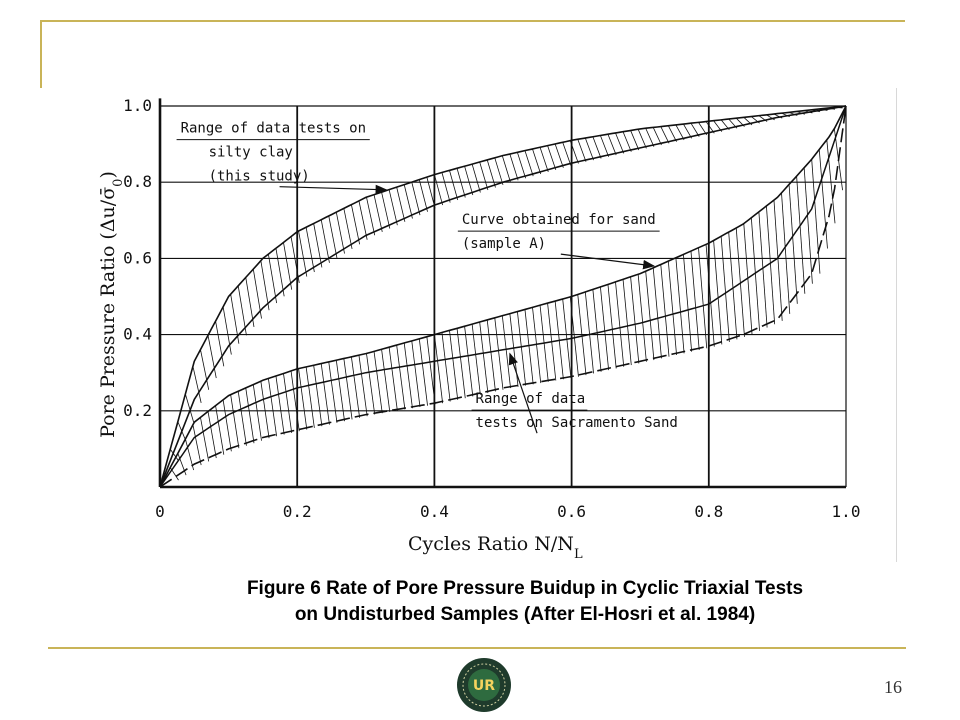 The image size is (960, 720). Describe the element at coordinates (531, 399) in the screenshot. I see `annotation-text: Range of data` at that location.